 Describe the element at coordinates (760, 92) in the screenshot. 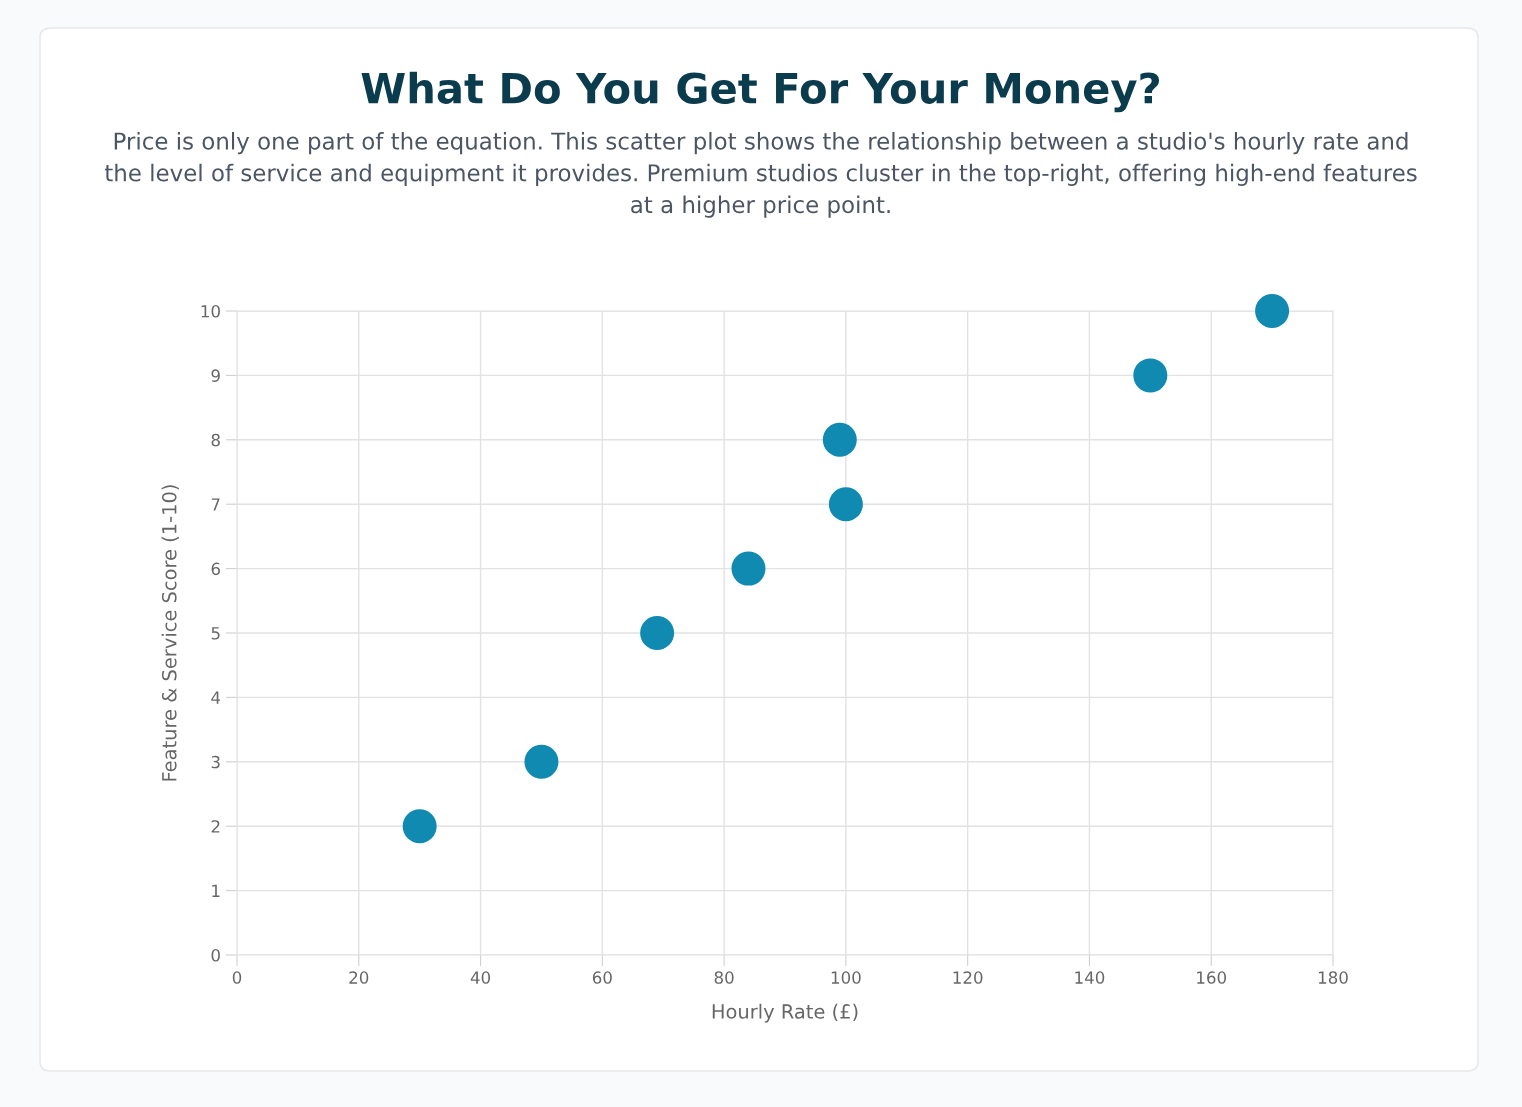

I see `chart-title: What Do You Get For Your Money?` at that location.